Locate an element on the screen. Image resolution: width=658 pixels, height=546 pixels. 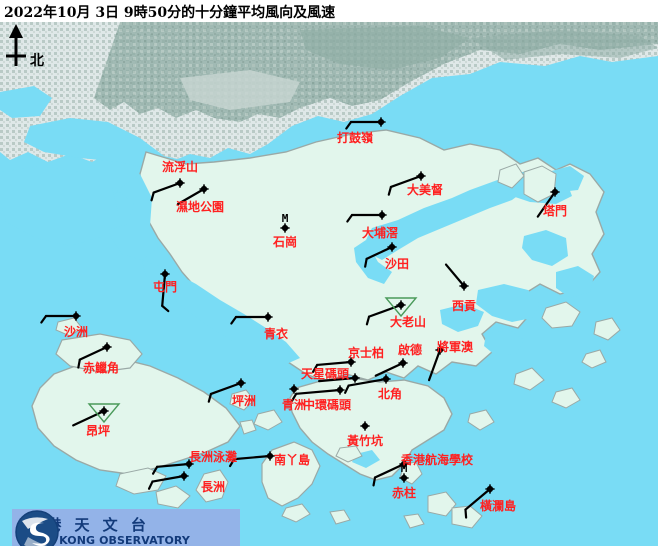
title-bar: 2022年10月 3日 9時50分的十分鐘平均風向及風速 is located at coordinates (329, 11).